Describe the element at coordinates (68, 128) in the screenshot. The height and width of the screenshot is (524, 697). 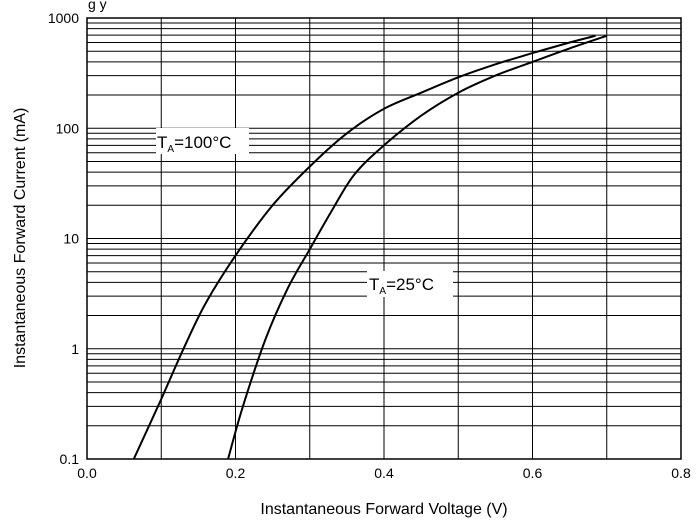
I see `y-tick-label: 100` at that location.